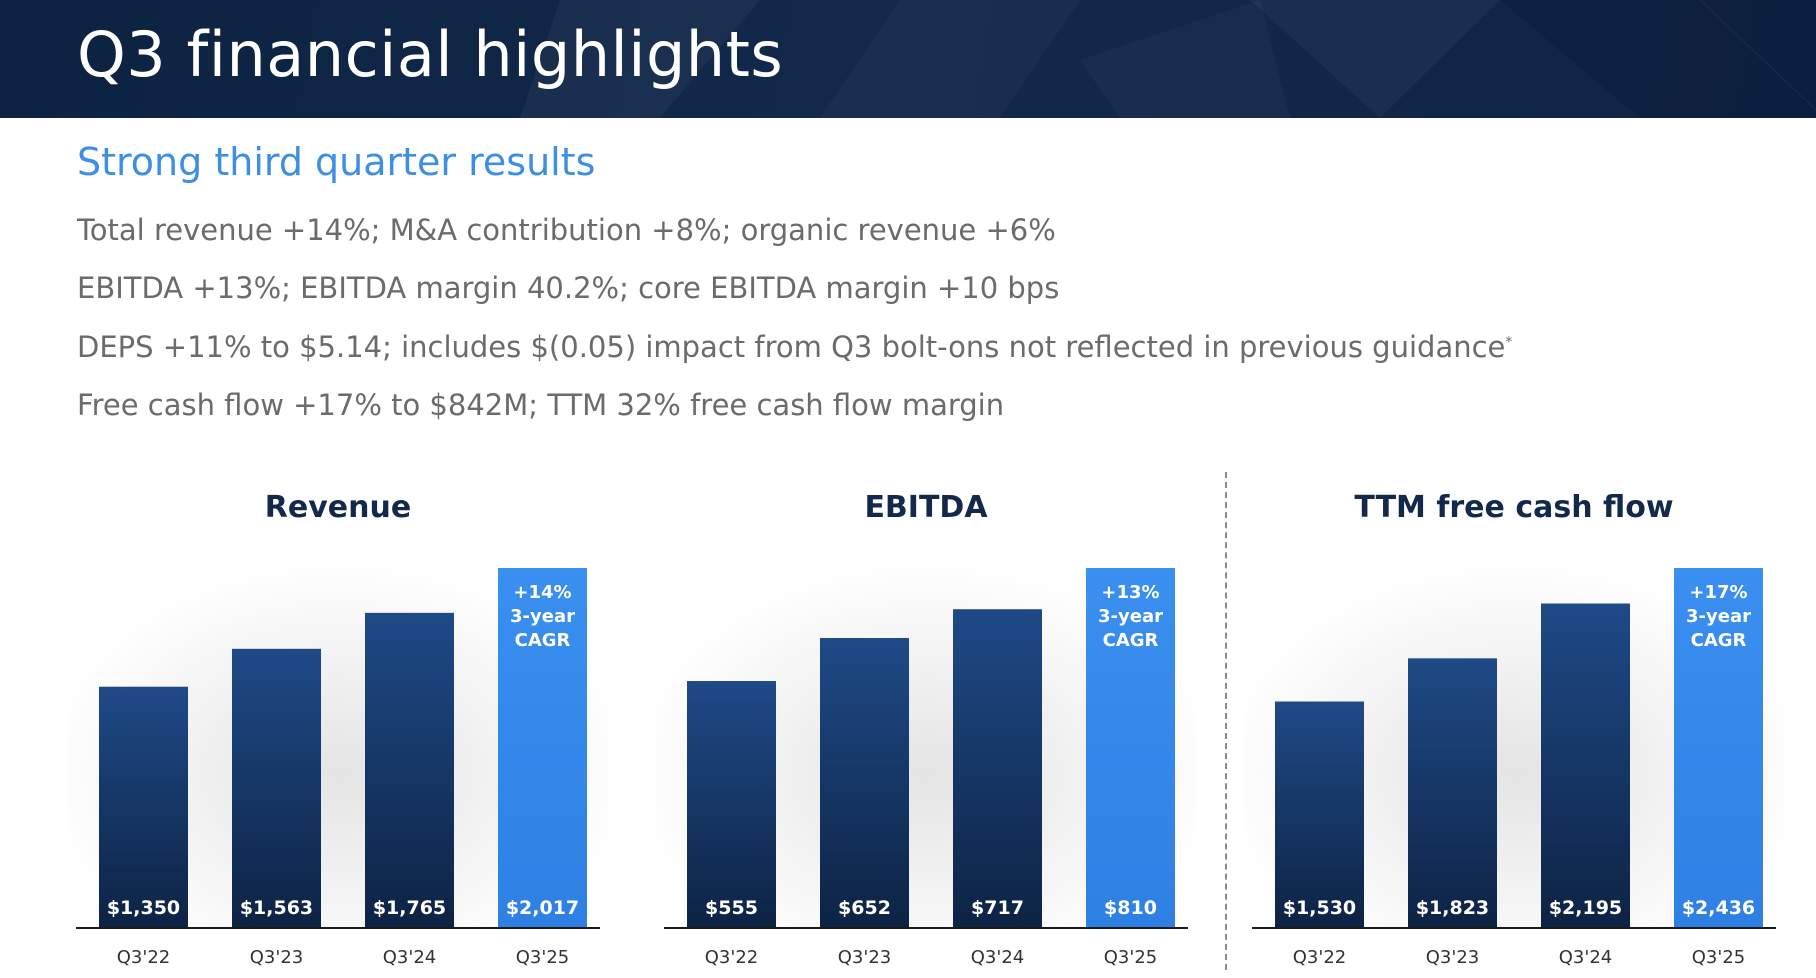 The image size is (1816, 978). Describe the element at coordinates (143, 908) in the screenshot. I see `bar-value-label: $1,350` at that location.